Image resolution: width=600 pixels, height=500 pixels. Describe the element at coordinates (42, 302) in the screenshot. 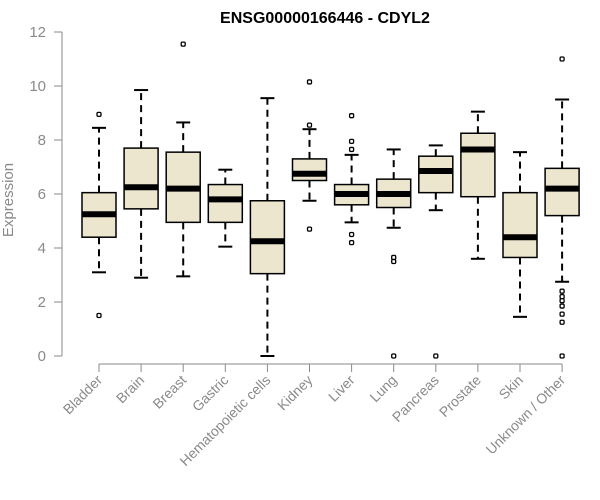

I see `y-tick-label: 2` at that location.